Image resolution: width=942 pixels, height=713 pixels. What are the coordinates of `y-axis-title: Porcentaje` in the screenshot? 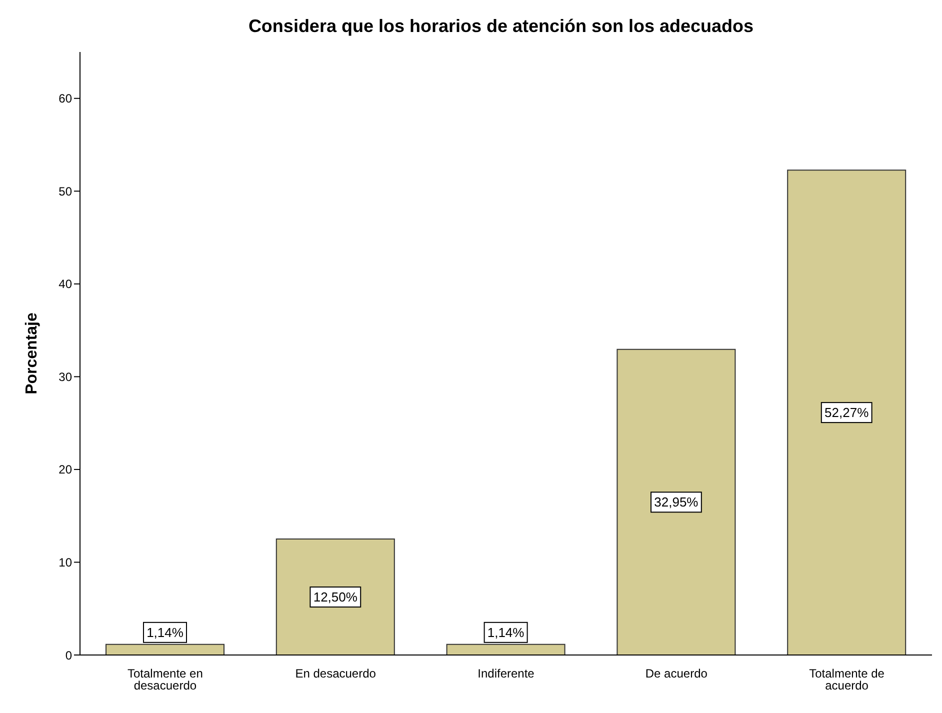 It's located at (32, 353).